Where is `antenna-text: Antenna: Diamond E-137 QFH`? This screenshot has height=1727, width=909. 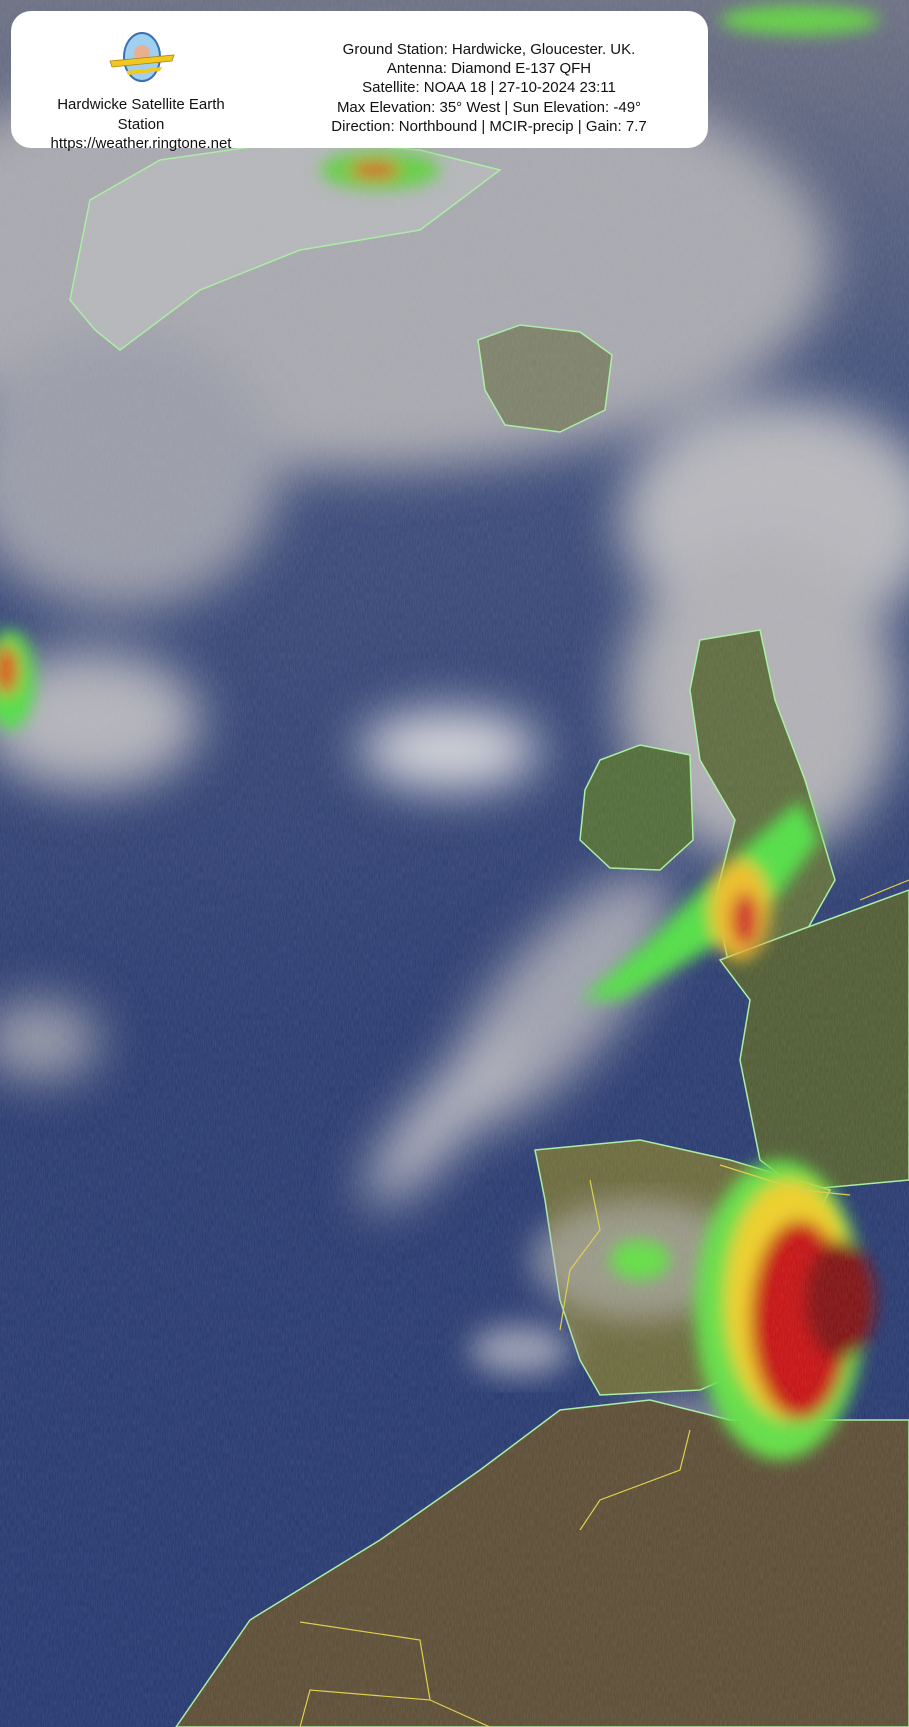
antenna-text: Antenna: Diamond E-137 QFH is located at coordinates (489, 69).